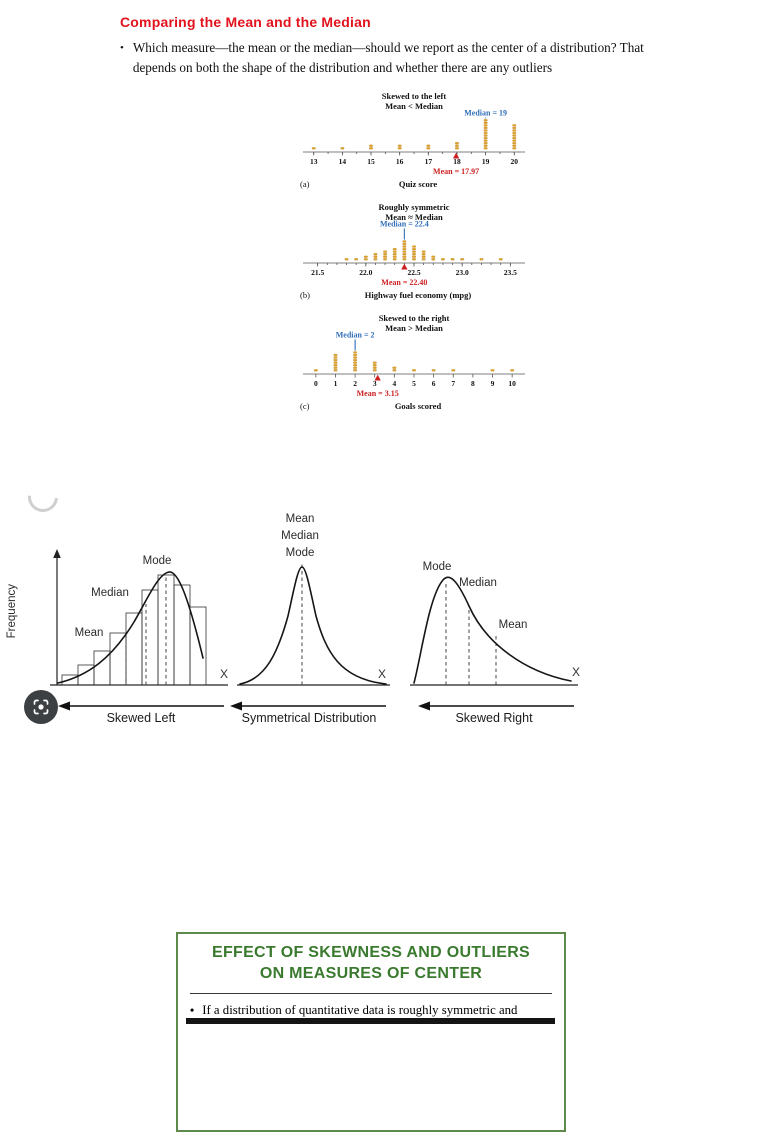 Image resolution: width=768 pixels, height=1132 pixels. What do you see at coordinates (495, 643) in the screenshot?
I see `skewed-right-panel: Mode Median Mean X Skewed Right` at bounding box center [495, 643].